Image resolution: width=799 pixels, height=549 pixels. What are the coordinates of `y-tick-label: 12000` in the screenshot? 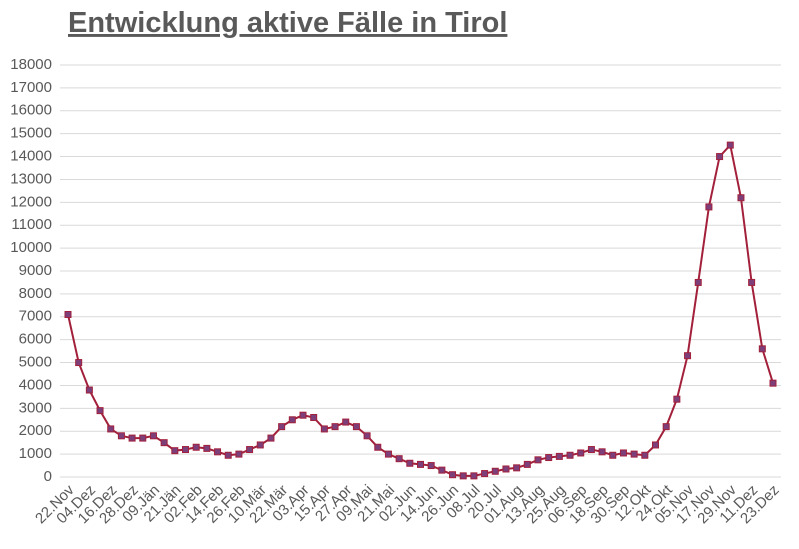 It's located at (31, 201).